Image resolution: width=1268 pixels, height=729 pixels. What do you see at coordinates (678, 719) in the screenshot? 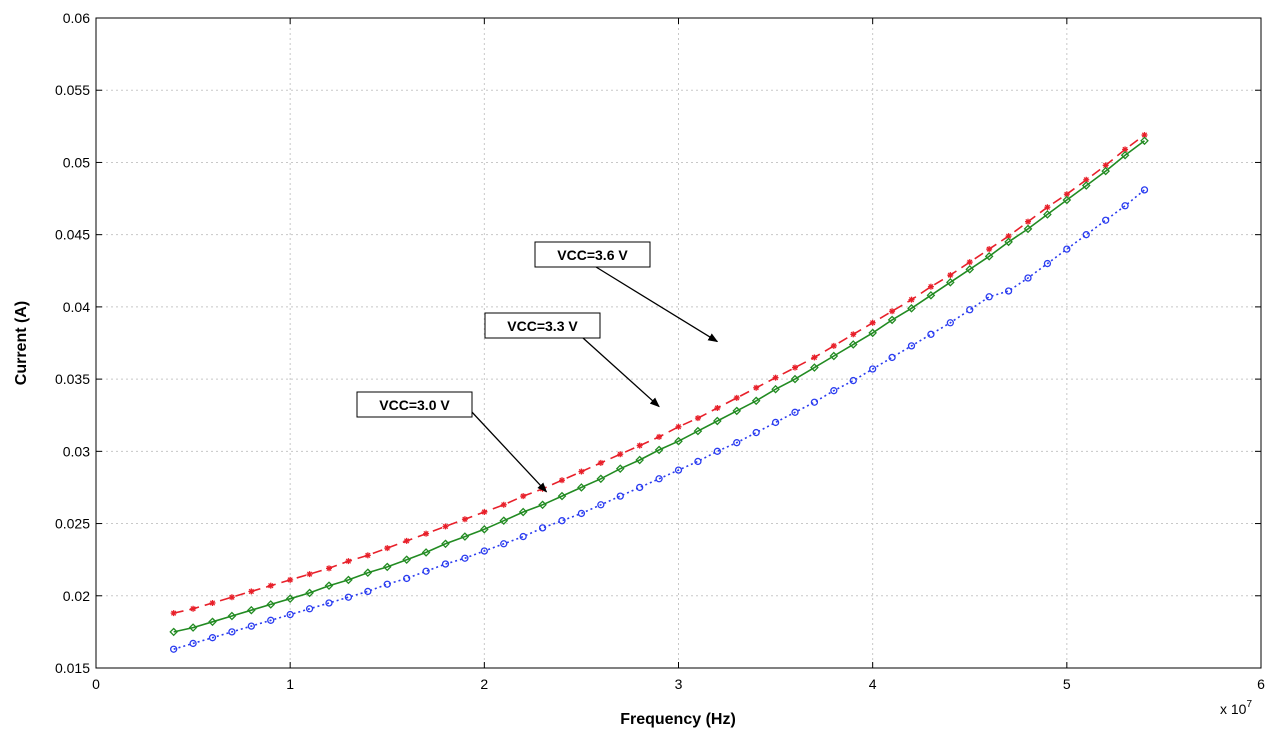
I see `x-axis-title: Frequency (Hz)` at bounding box center [678, 719].